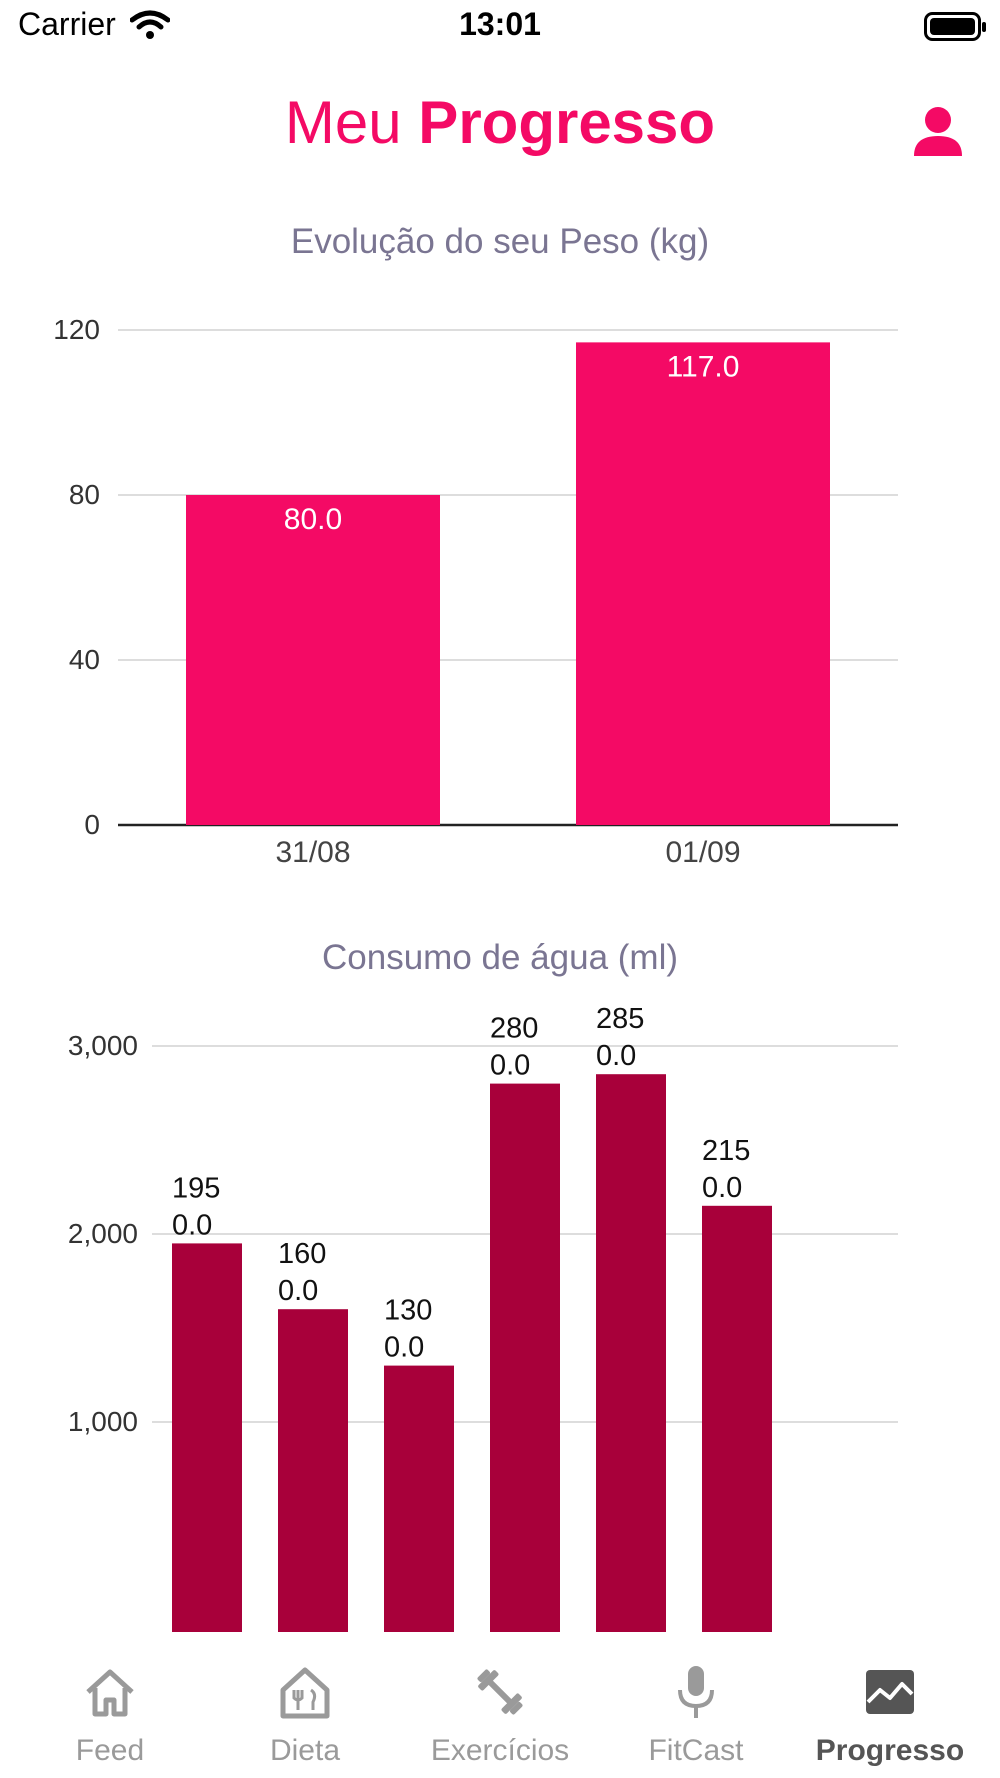 The height and width of the screenshot is (1778, 1000). Describe the element at coordinates (702, 852) in the screenshot. I see `weight-x-tick-label: 01/09` at that location.